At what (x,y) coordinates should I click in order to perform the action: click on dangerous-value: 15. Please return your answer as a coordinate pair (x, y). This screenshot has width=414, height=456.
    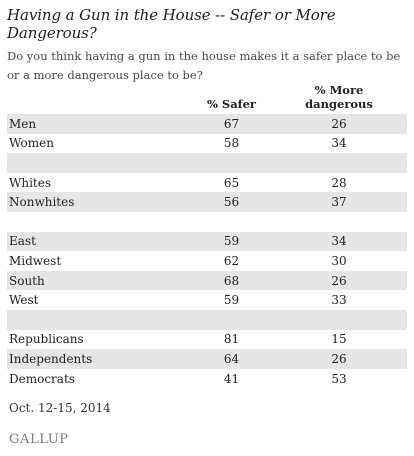
    Looking at the image, I should click on (339, 339).